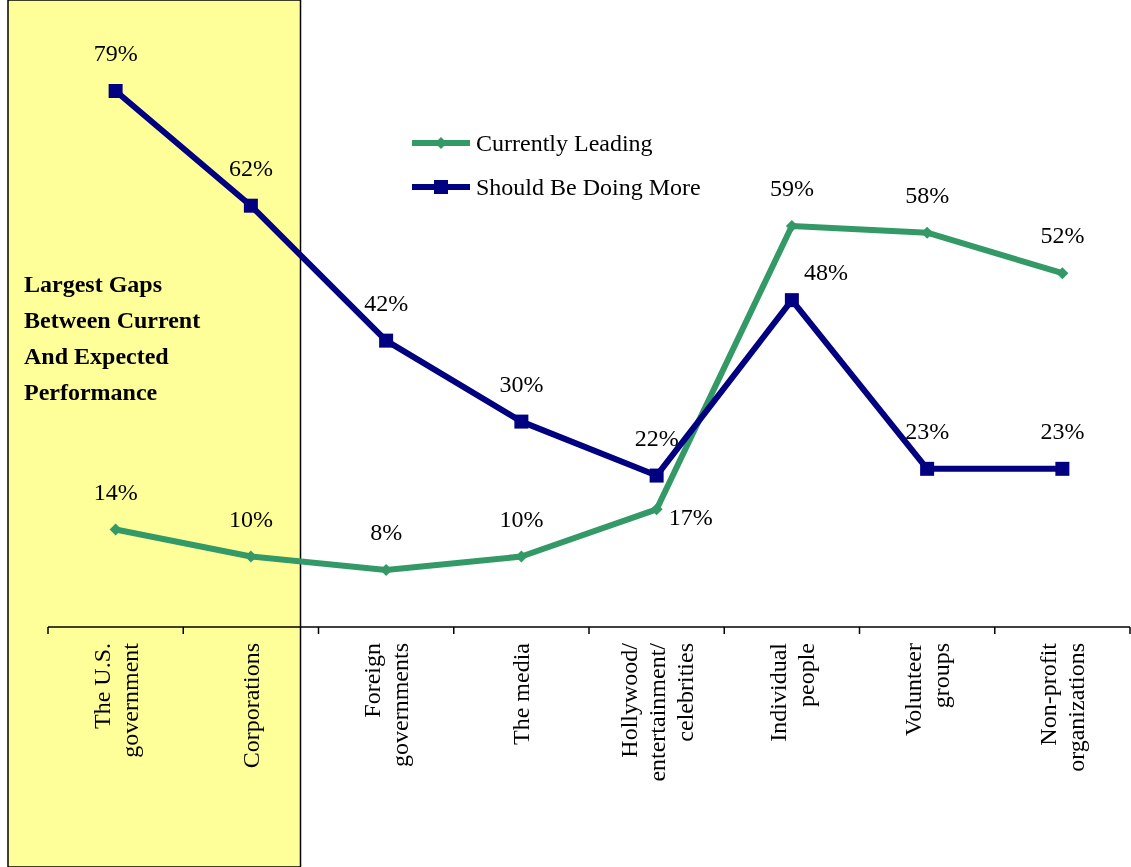  Describe the element at coordinates (521, 383) in the screenshot. I see `data-label: 30%` at that location.